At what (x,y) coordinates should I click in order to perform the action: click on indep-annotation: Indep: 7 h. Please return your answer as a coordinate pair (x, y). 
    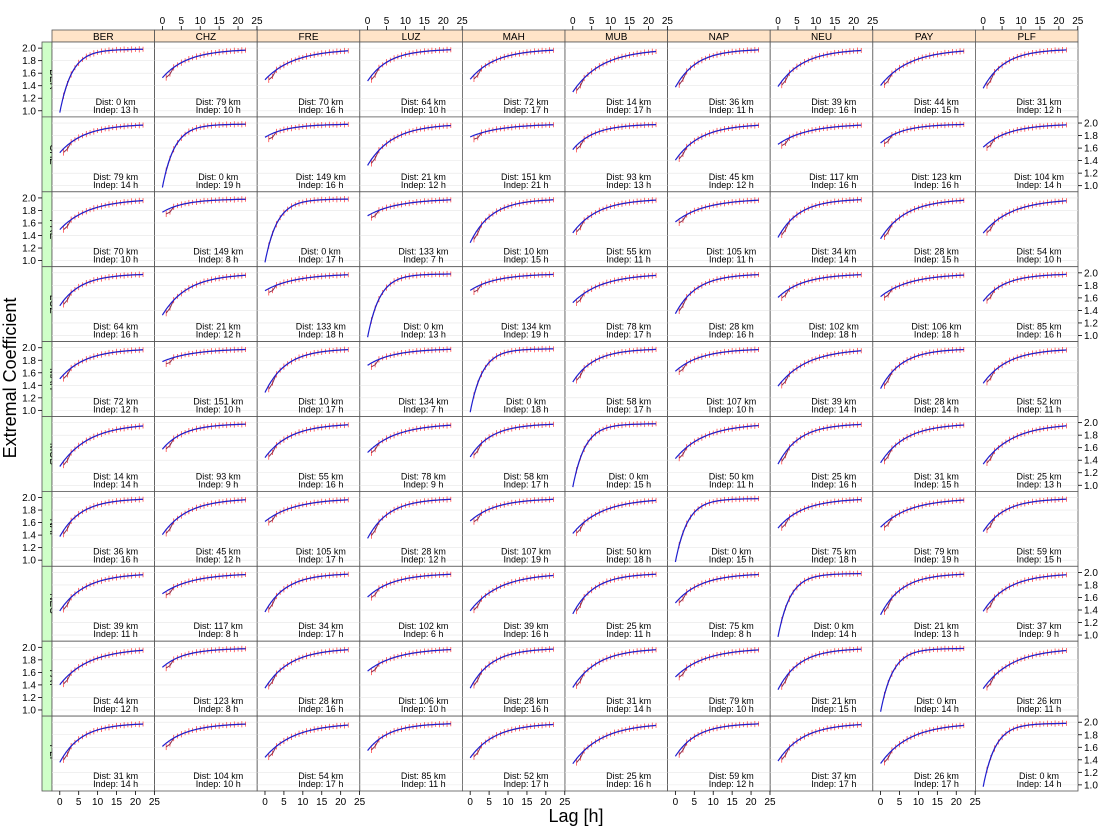
    Looking at the image, I should click on (423, 260).